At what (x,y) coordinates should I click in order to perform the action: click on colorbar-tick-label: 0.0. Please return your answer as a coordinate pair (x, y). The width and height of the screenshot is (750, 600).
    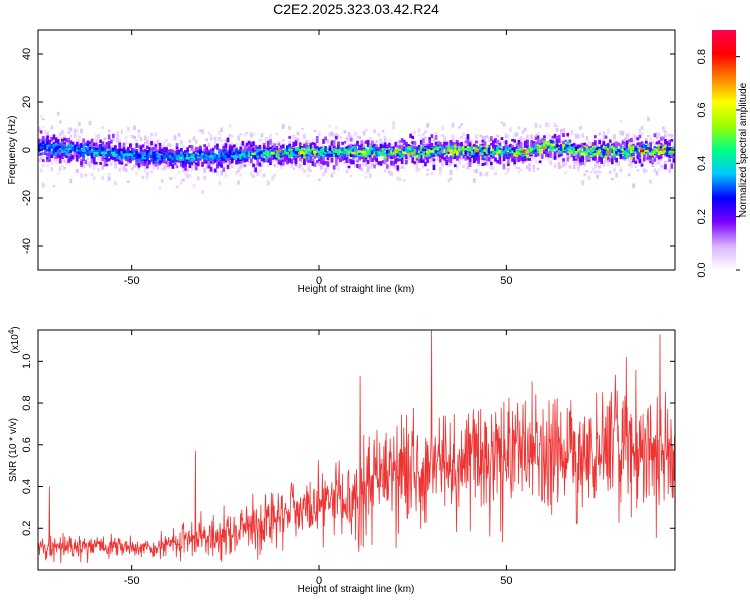
    Looking at the image, I should click on (702, 269).